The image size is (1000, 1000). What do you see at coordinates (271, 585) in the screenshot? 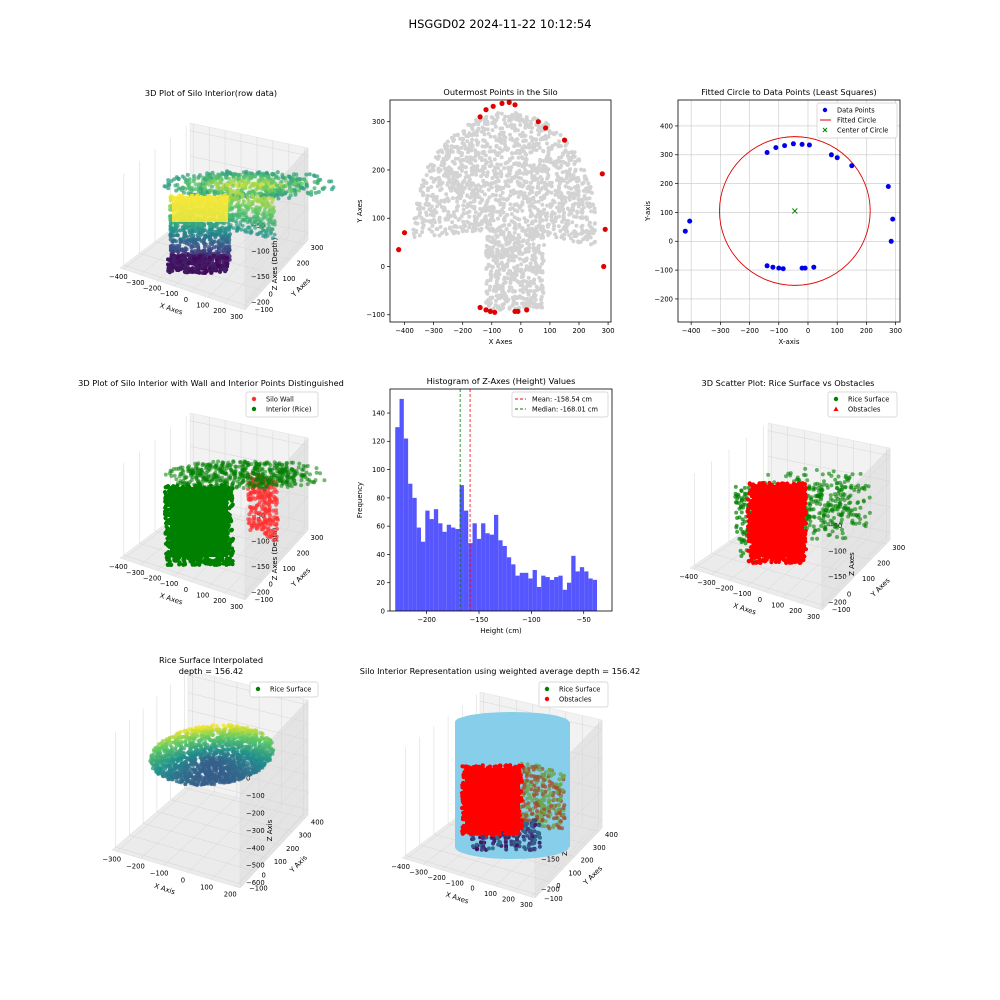
I see `wall3d-ytick-label: 0` at bounding box center [271, 585].